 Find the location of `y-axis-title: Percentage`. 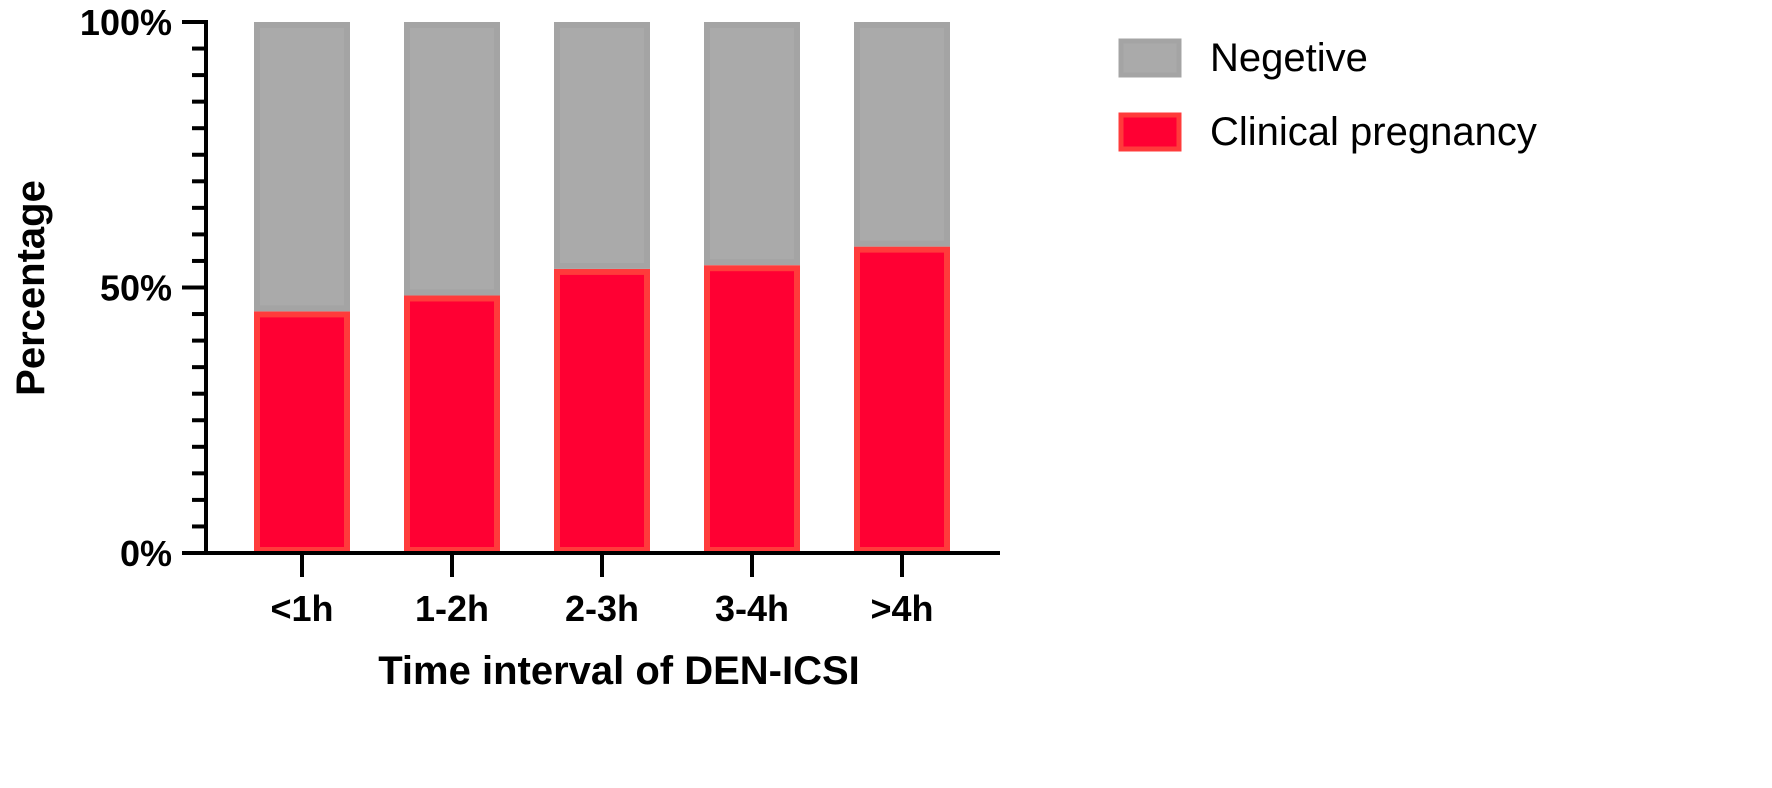

y-axis-title: Percentage is located at coordinates (31, 288).